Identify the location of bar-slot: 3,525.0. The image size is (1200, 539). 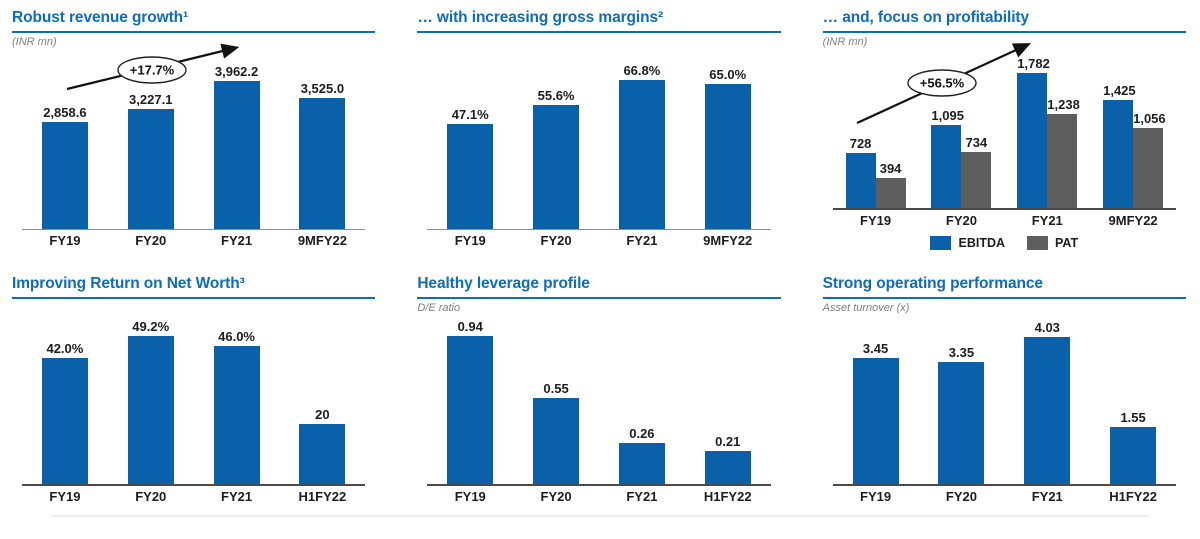
(322, 139).